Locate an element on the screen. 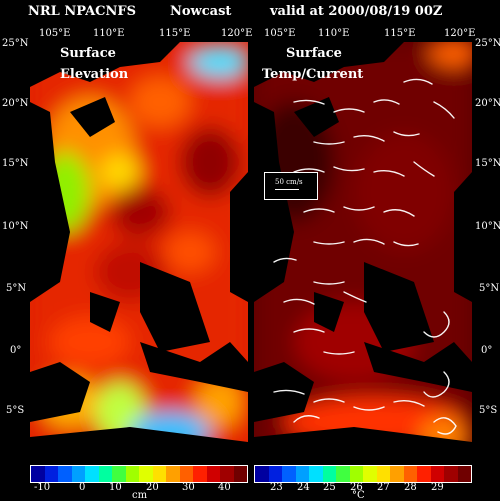 The width and height of the screenshot is (500, 501). temp-tick: 28 is located at coordinates (410, 487).